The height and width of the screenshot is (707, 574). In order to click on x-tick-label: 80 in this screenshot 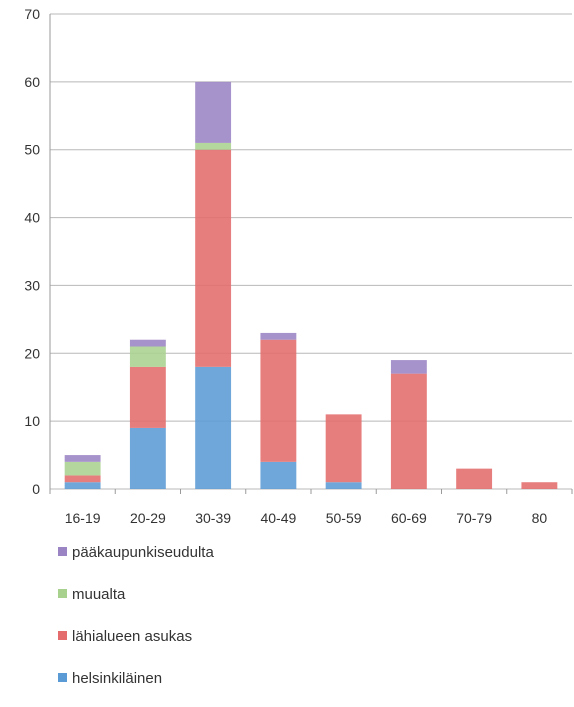, I will do `click(540, 518)`.